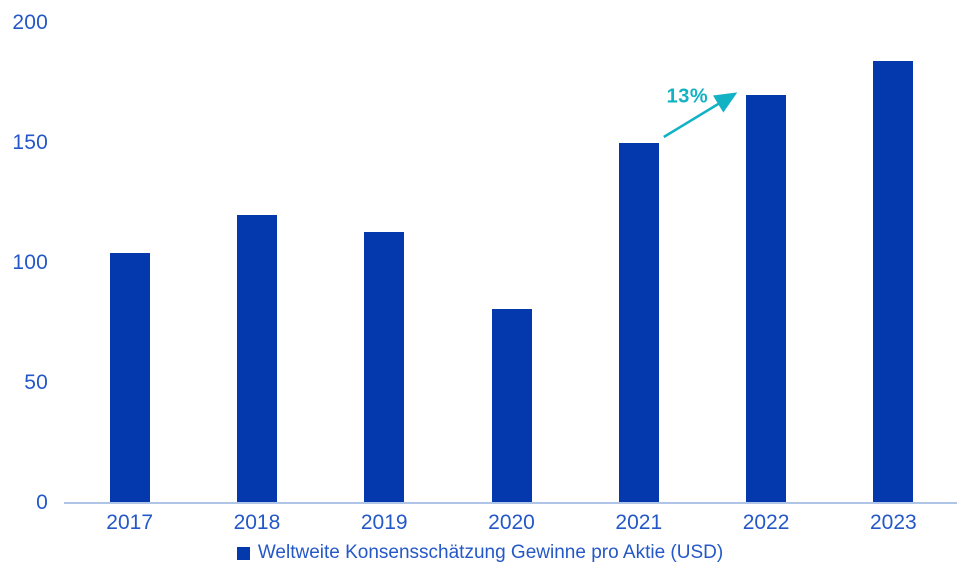 This screenshot has width=960, height=587. Describe the element at coordinates (687, 96) in the screenshot. I see `growth-annotation-label: 13%` at that location.